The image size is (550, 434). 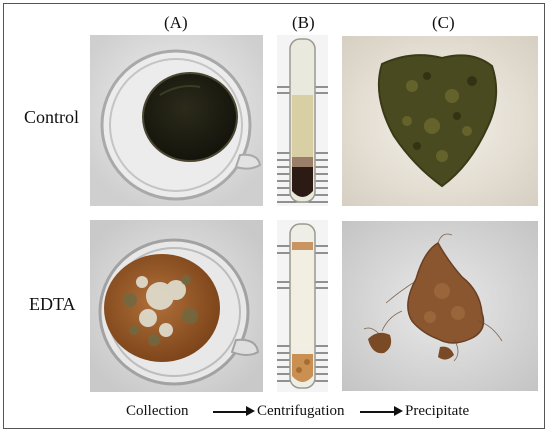 I want to click on row-label-control: Control, so click(x=52, y=117).